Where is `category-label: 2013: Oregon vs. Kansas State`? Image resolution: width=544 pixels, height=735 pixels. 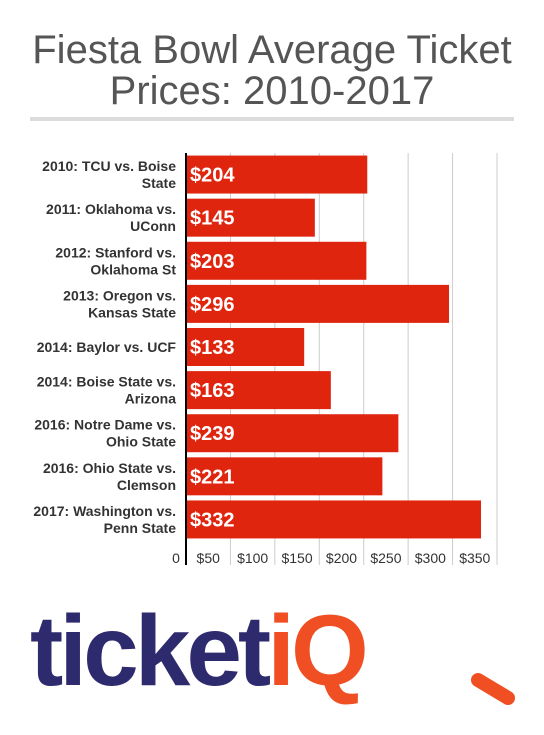
category-label: 2013: Oregon vs. Kansas State is located at coordinates (119, 303).